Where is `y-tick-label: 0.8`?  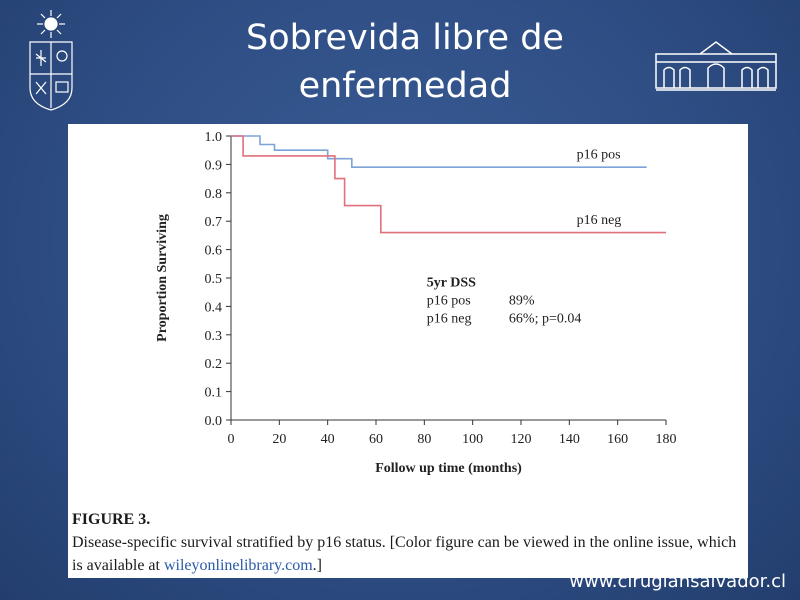
y-tick-label: 0.8 is located at coordinates (214, 194).